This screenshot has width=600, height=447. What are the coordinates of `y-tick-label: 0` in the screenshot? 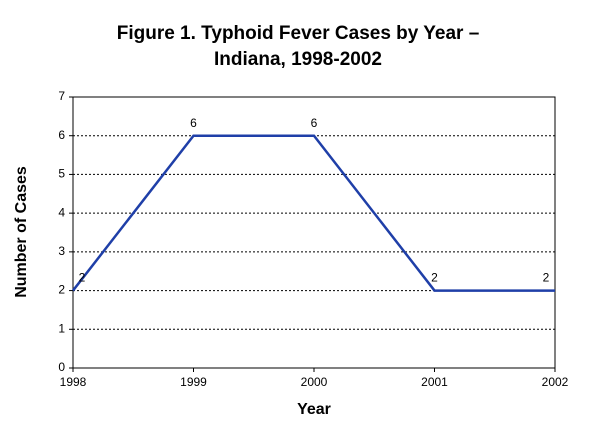 It's located at (61, 367).